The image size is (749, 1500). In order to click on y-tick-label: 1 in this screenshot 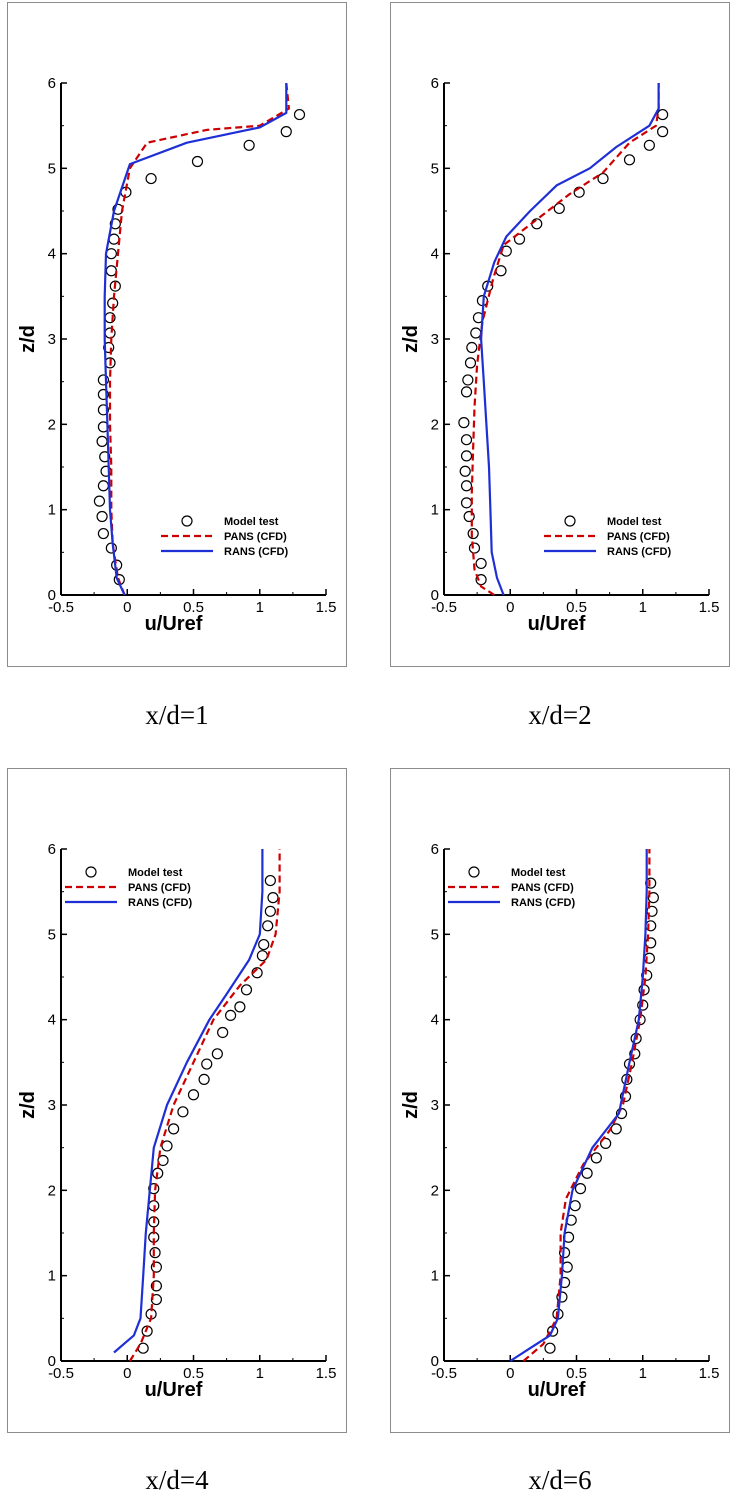, I will do `click(435, 510)`.